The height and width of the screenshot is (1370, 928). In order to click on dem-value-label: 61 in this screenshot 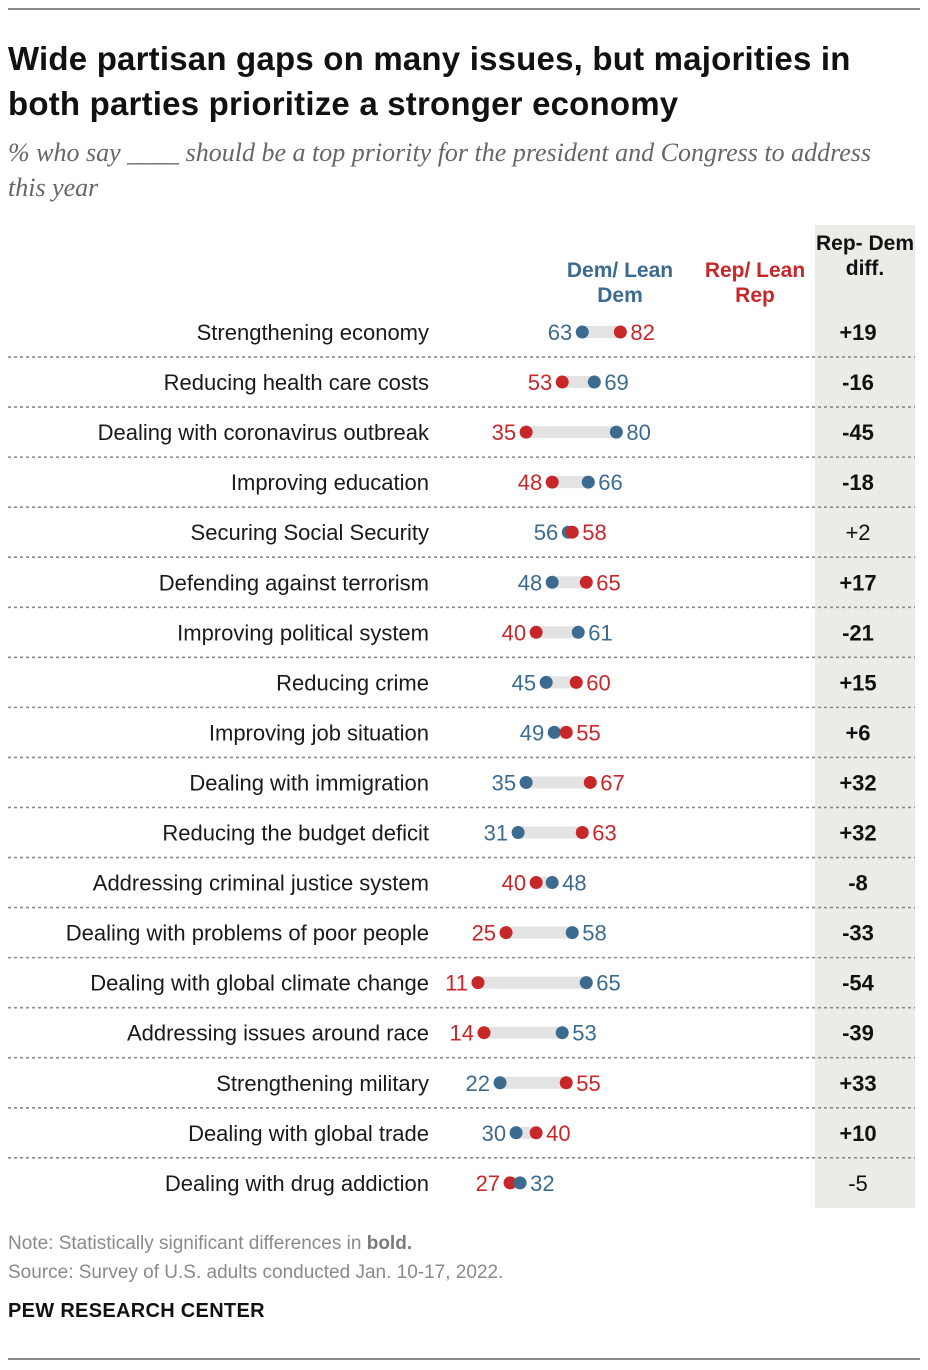, I will do `click(600, 632)`.